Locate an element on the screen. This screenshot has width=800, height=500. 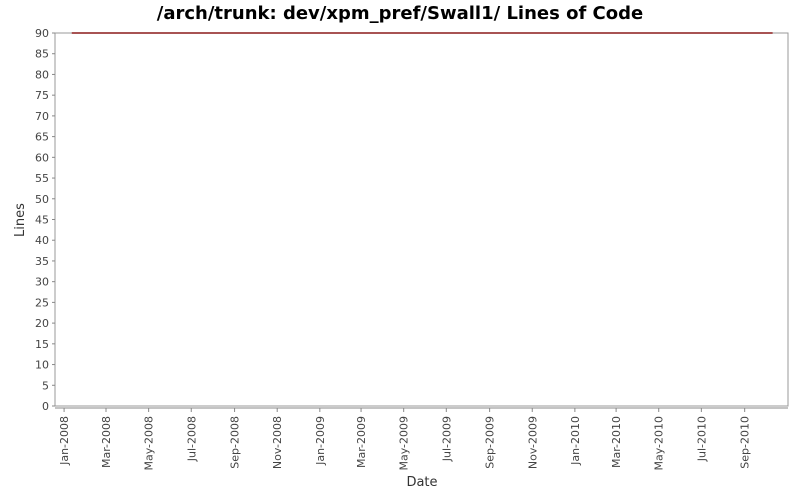
y-tick-label: 5 is located at coordinates (45, 385).